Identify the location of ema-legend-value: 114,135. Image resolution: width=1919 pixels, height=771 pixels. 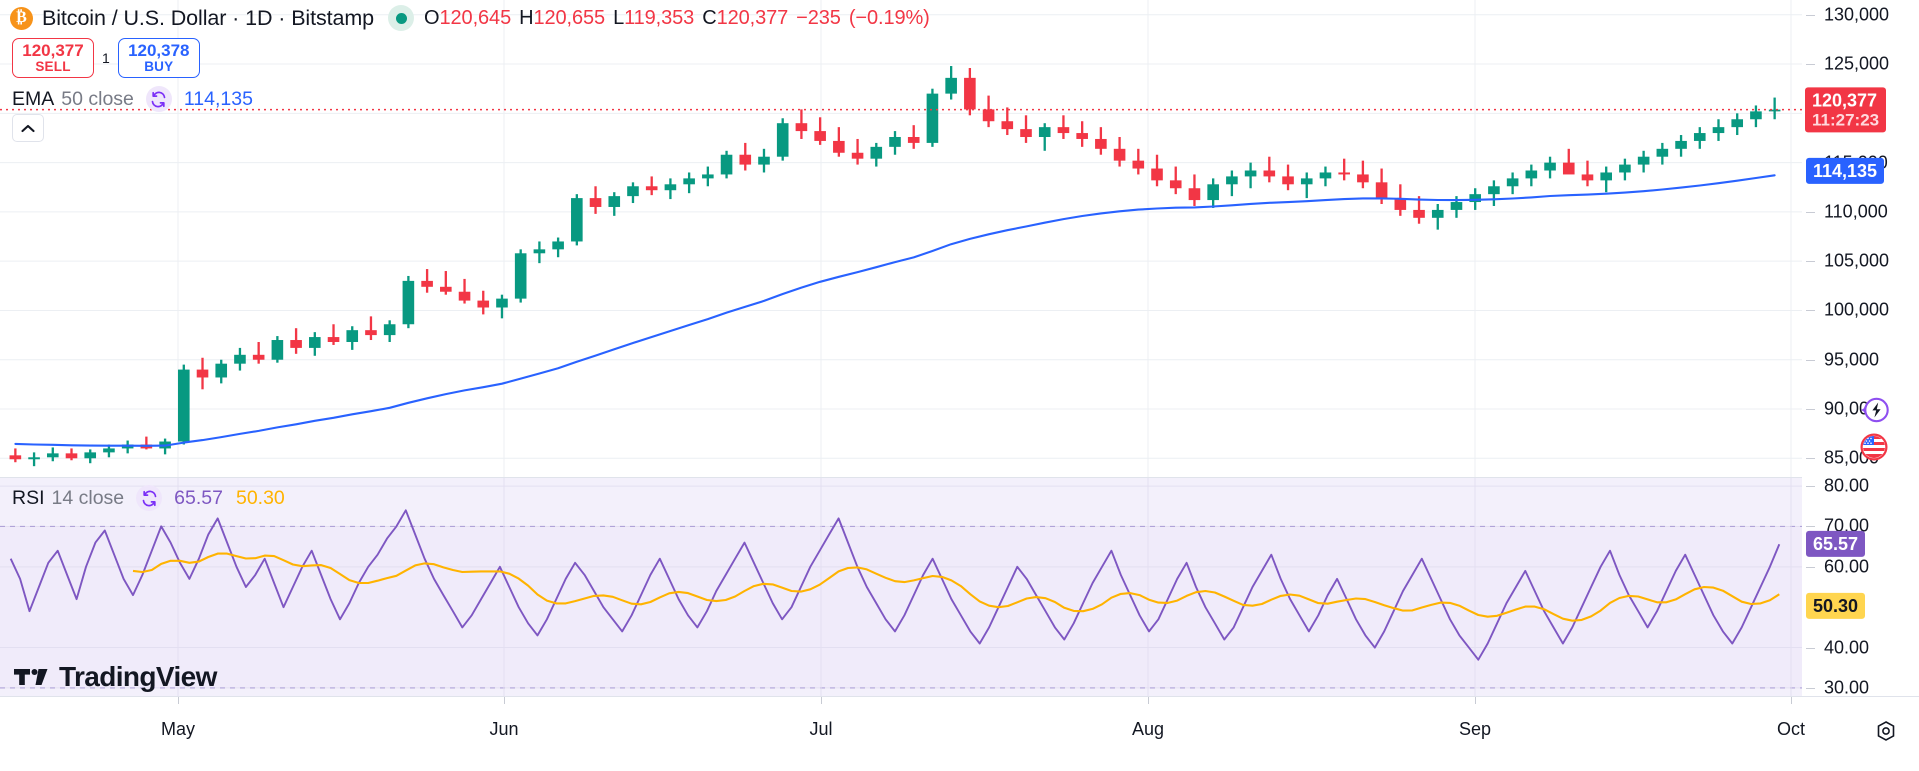
(218, 98).